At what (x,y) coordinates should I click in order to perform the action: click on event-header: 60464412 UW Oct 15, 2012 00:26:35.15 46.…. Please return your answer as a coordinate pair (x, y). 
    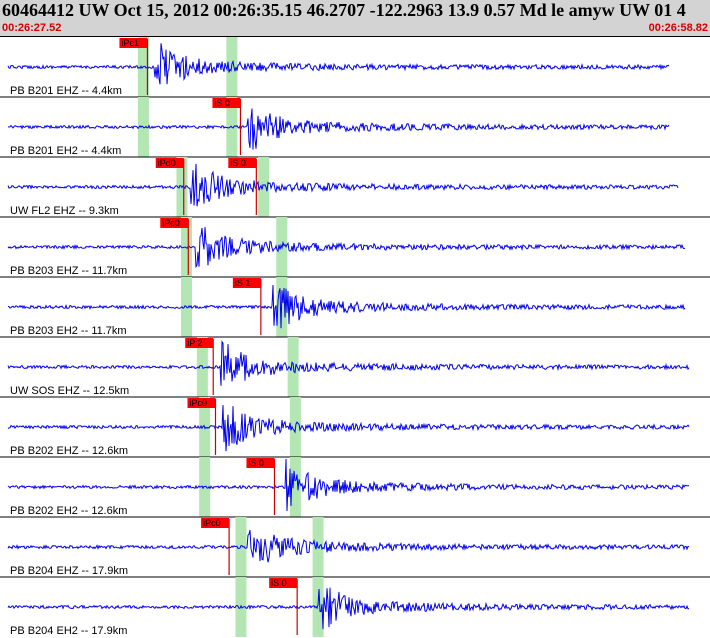
    Looking at the image, I should click on (355, 18).